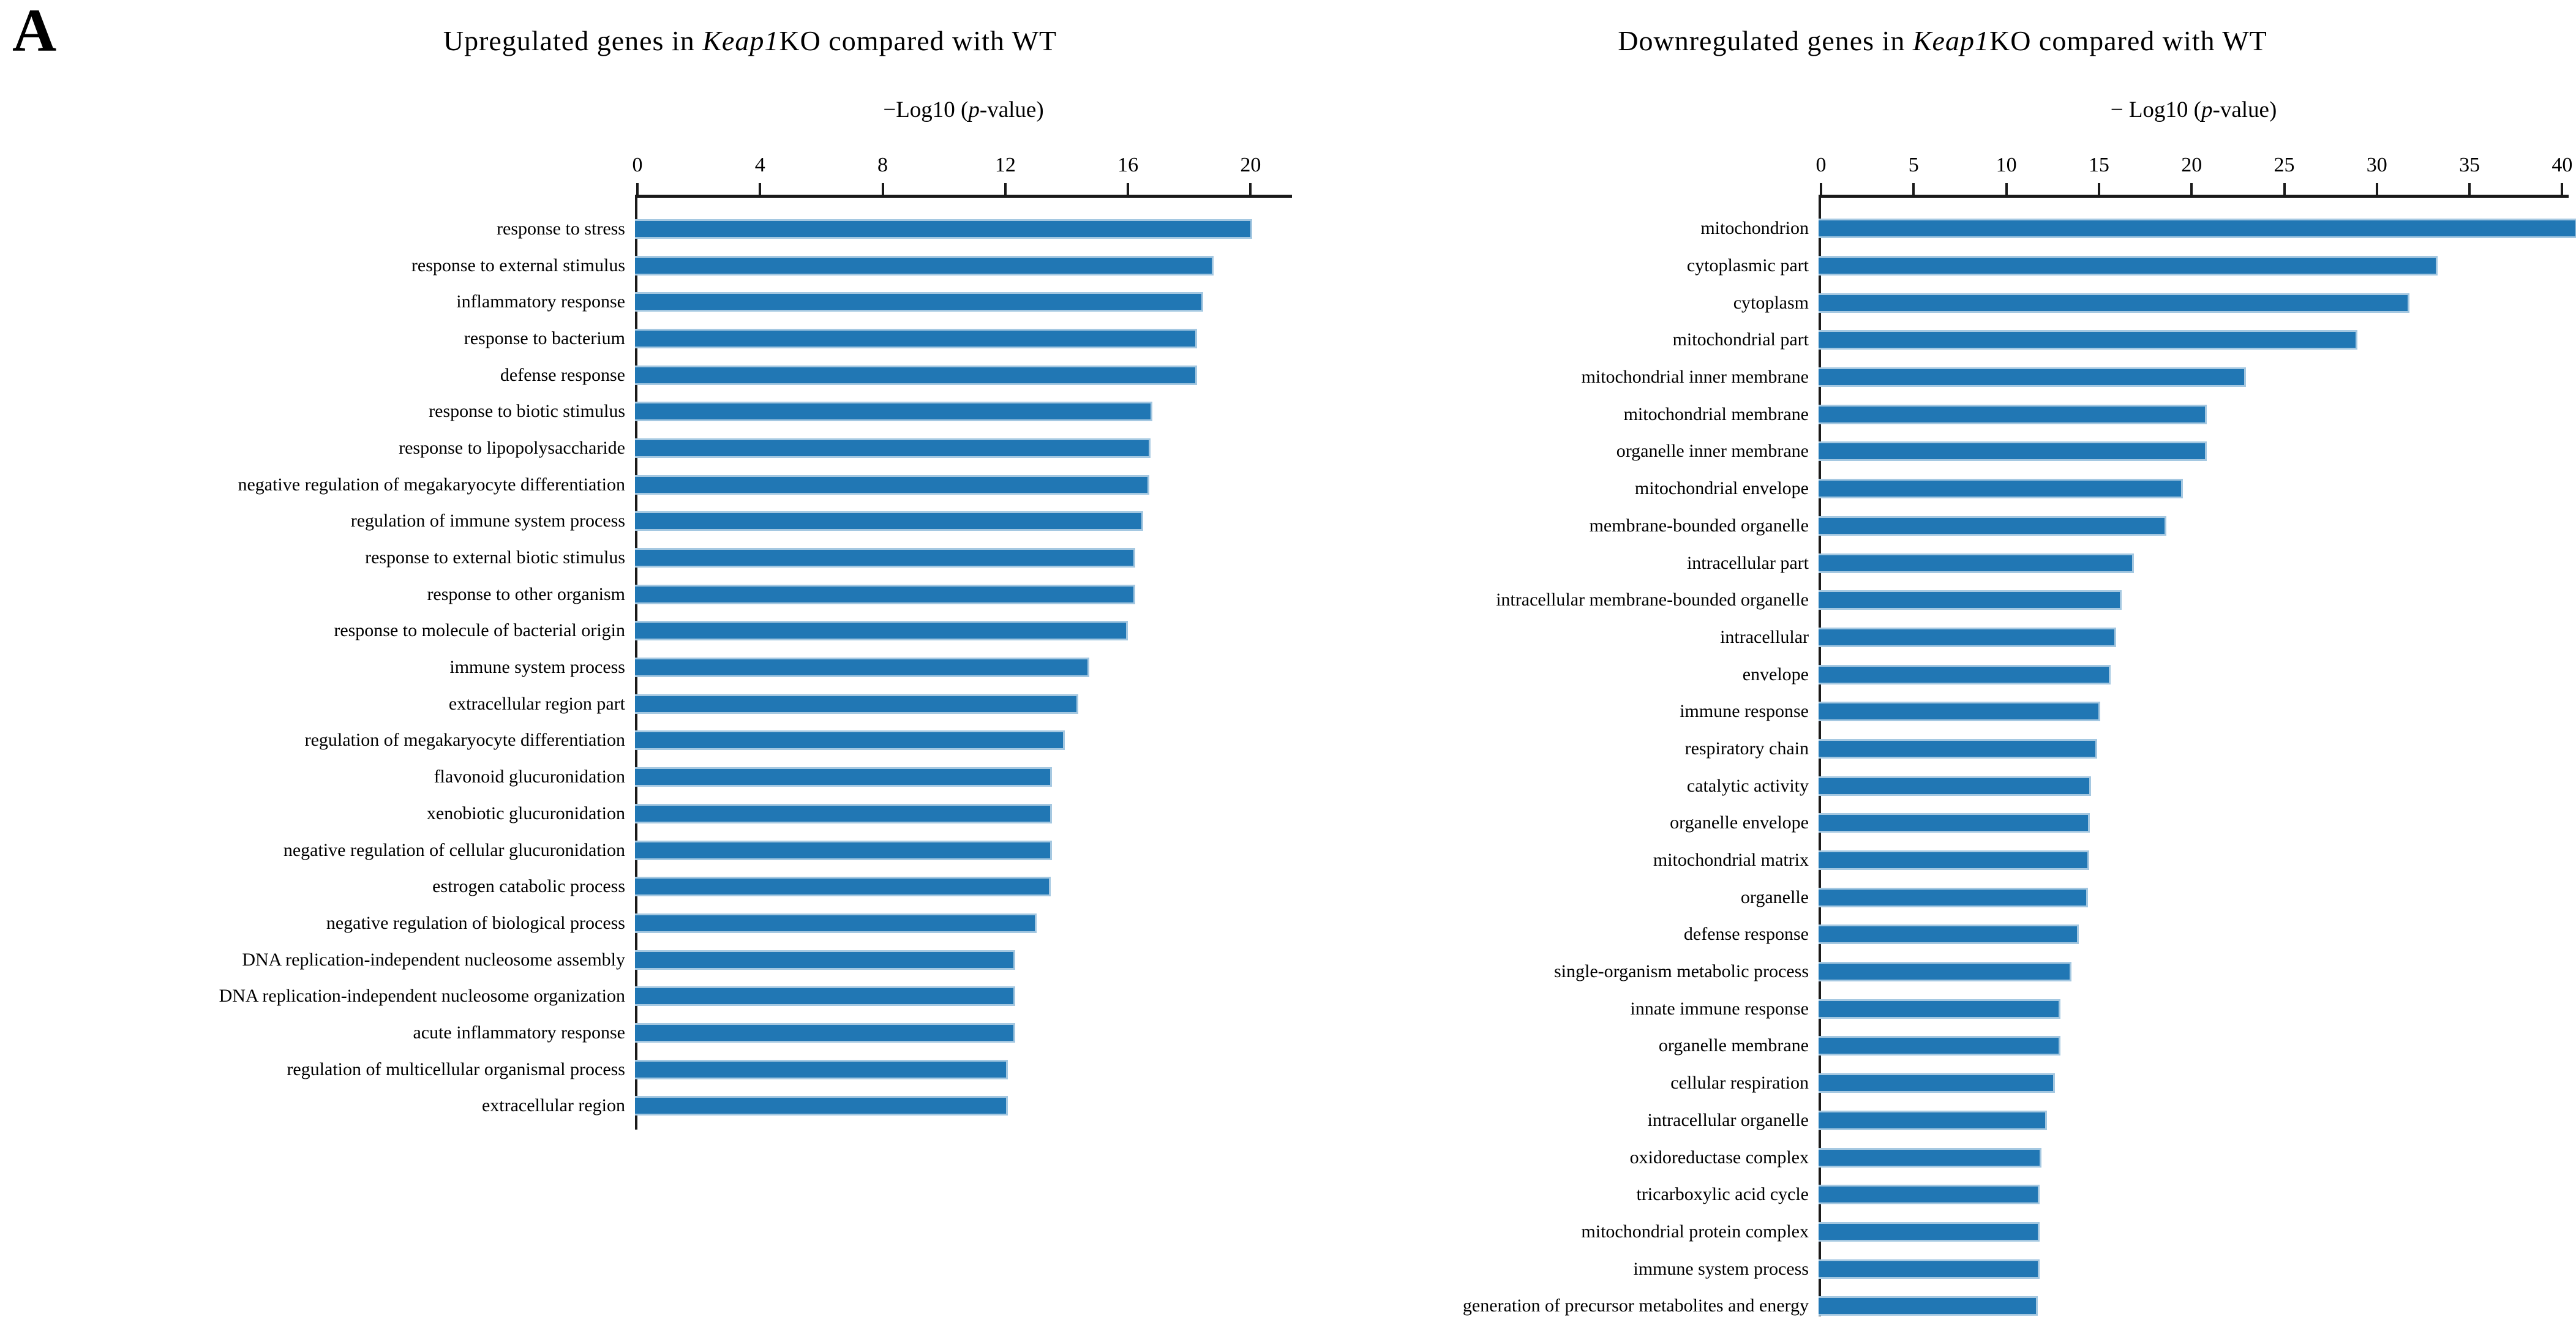 Image resolution: width=2576 pixels, height=1320 pixels. Describe the element at coordinates (529, 777) in the screenshot. I see `category-label: flavonoid glucuronidation` at that location.